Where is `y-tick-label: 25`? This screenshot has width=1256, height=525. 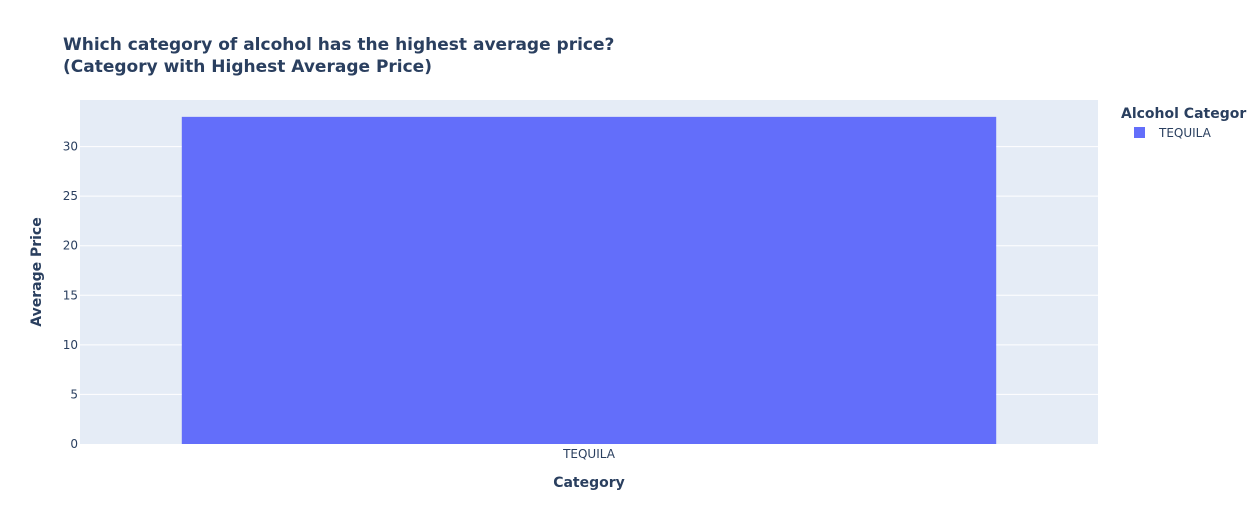 y-tick-label: 25 is located at coordinates (70, 196).